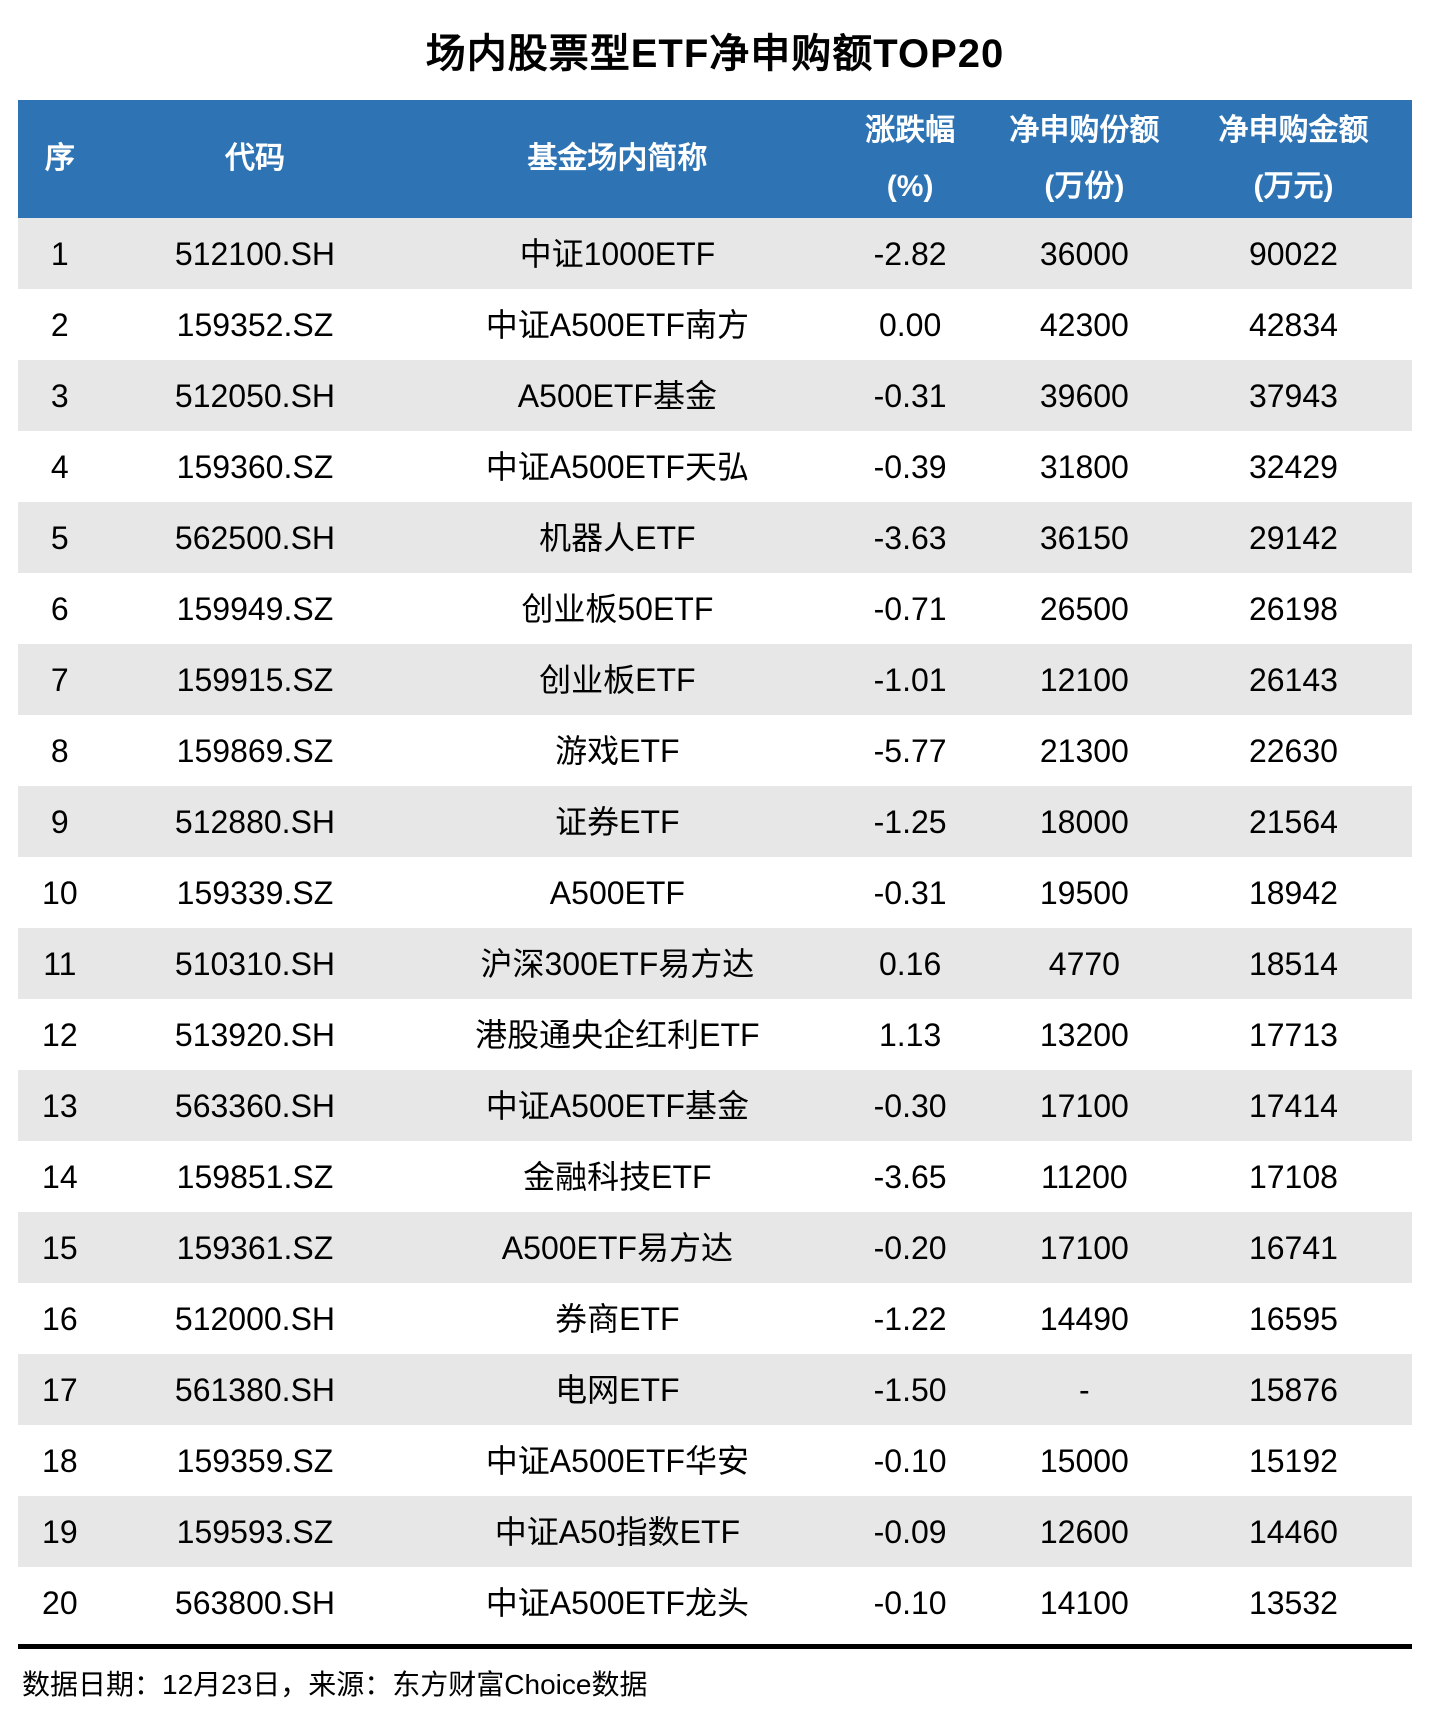  I want to click on column-header-unit: (万元), so click(1293, 186).